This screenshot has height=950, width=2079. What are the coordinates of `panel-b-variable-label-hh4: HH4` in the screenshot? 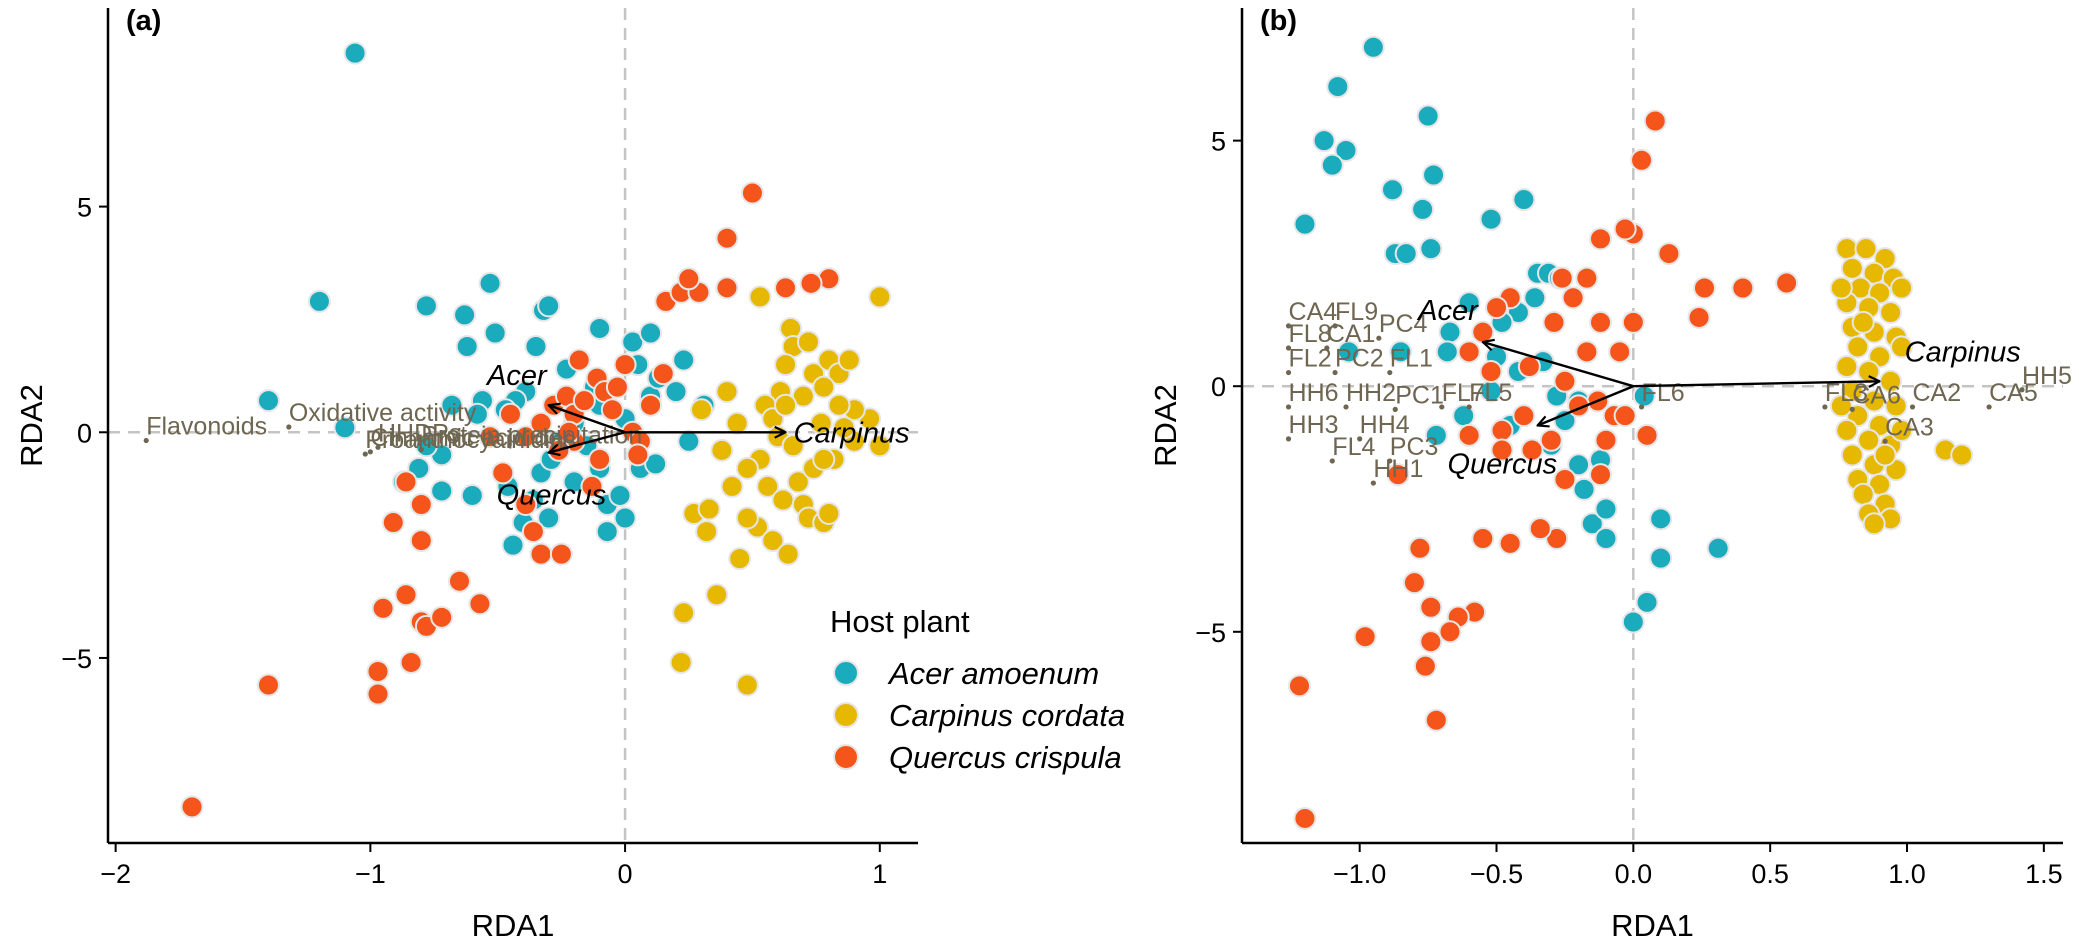 It's located at (1385, 425).